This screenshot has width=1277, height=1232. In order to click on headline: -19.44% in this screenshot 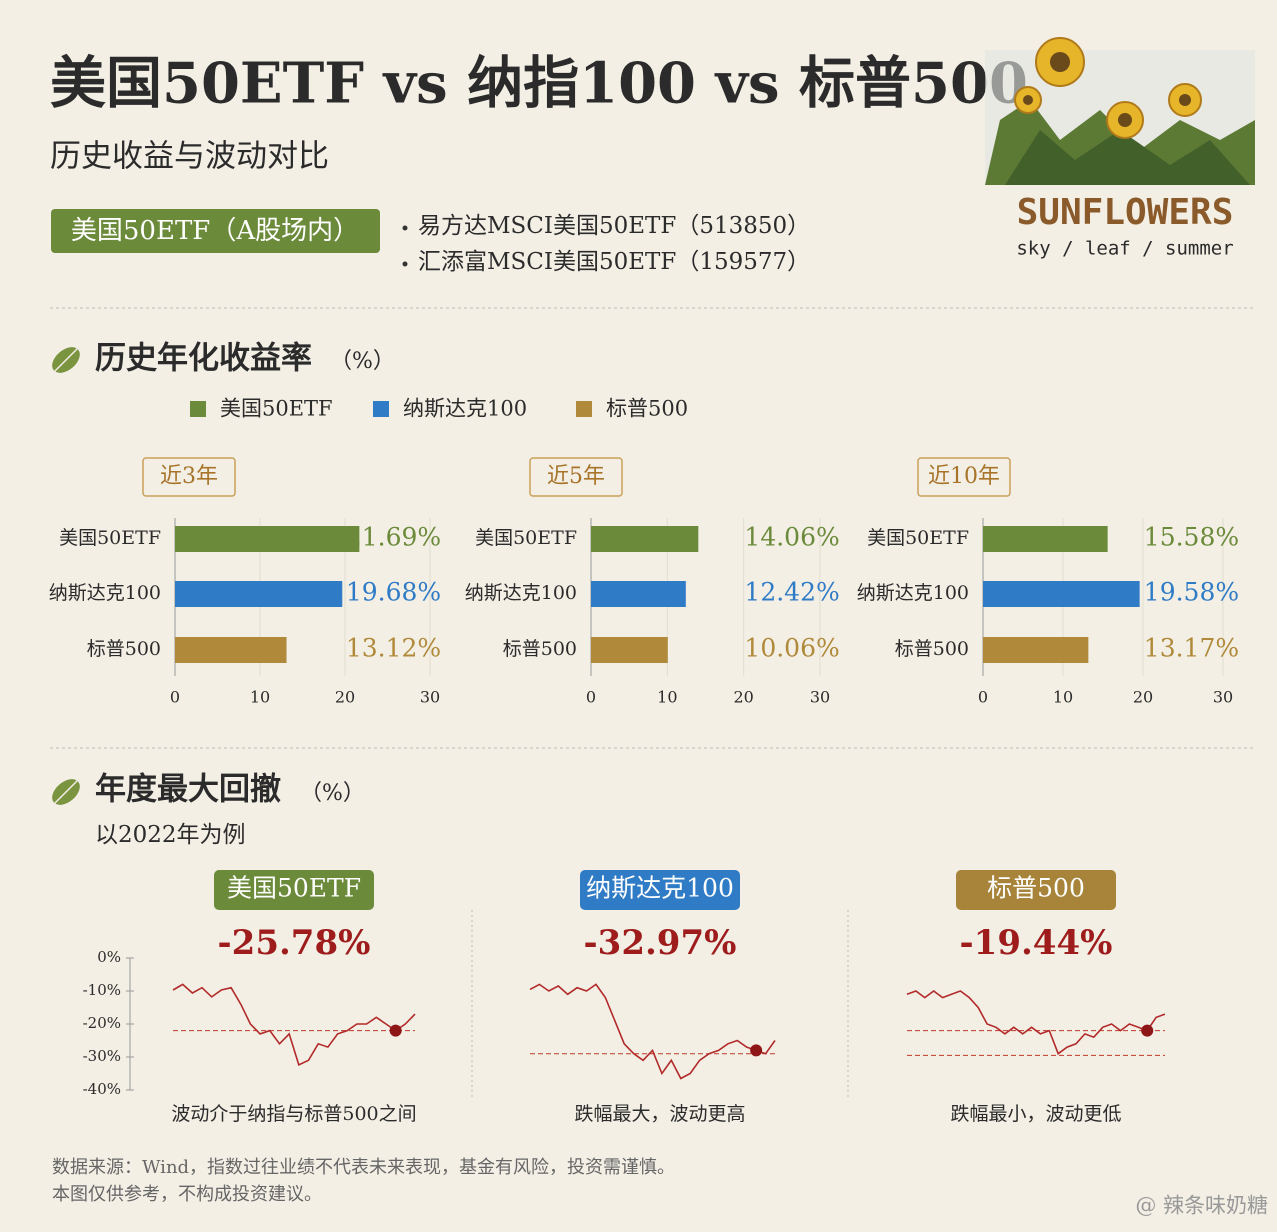, I will do `click(1036, 943)`.